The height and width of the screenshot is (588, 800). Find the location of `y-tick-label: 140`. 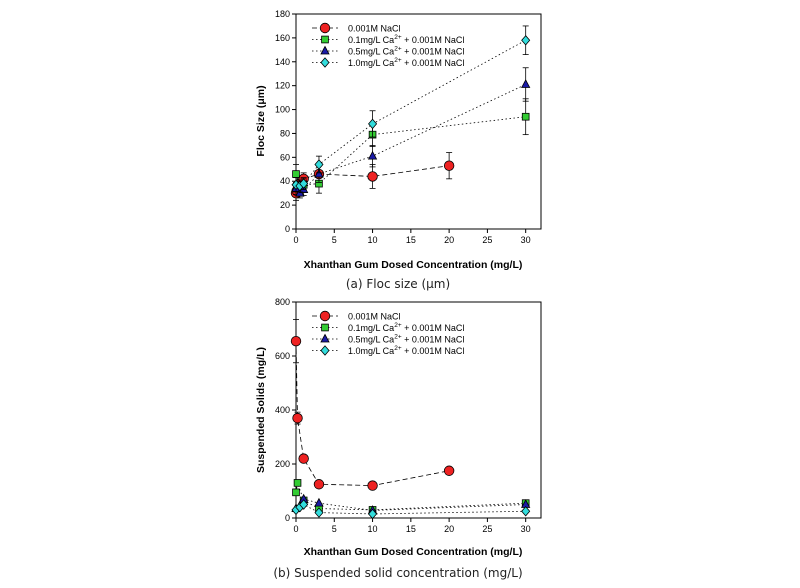

y-tick-label: 140 is located at coordinates (282, 62).